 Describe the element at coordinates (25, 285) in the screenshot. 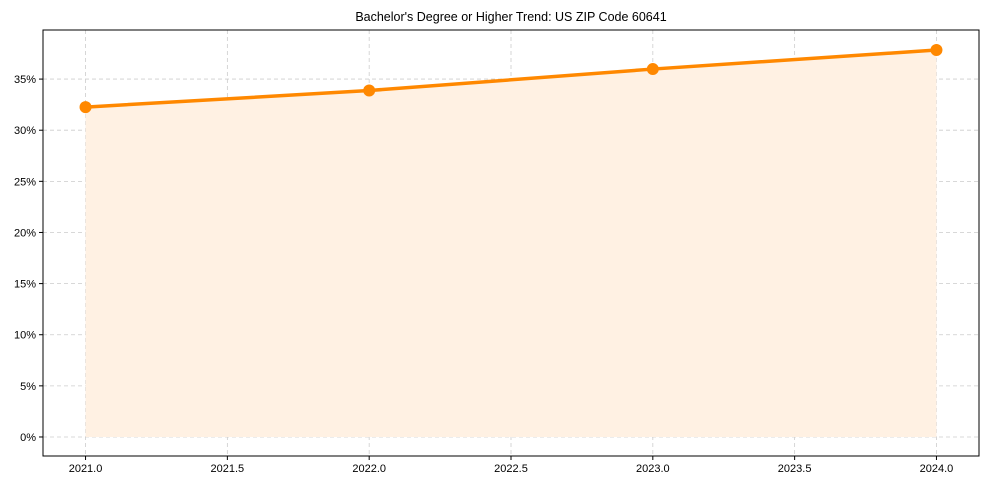

I see `y-tick-label: 15%` at that location.